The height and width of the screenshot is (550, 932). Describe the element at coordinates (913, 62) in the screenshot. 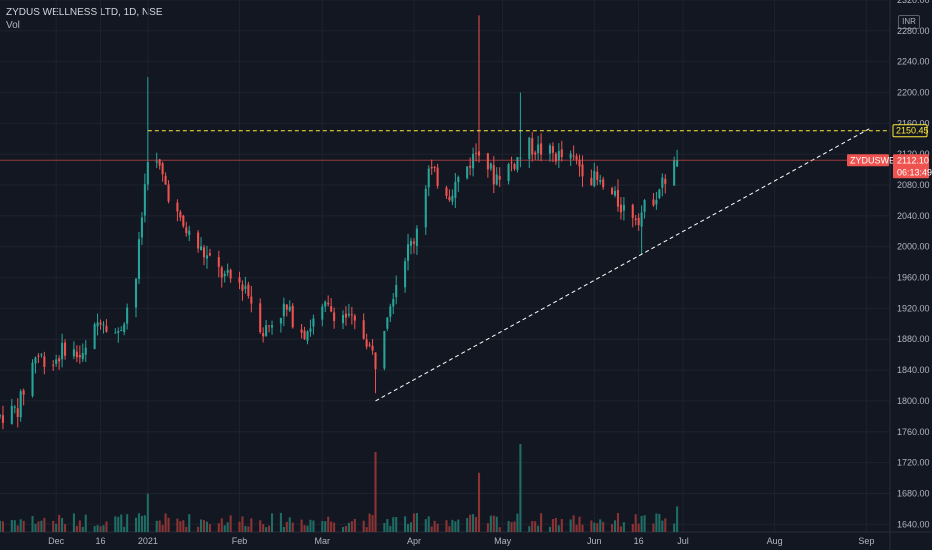

I see `y-tick-label: 2240.00` at that location.